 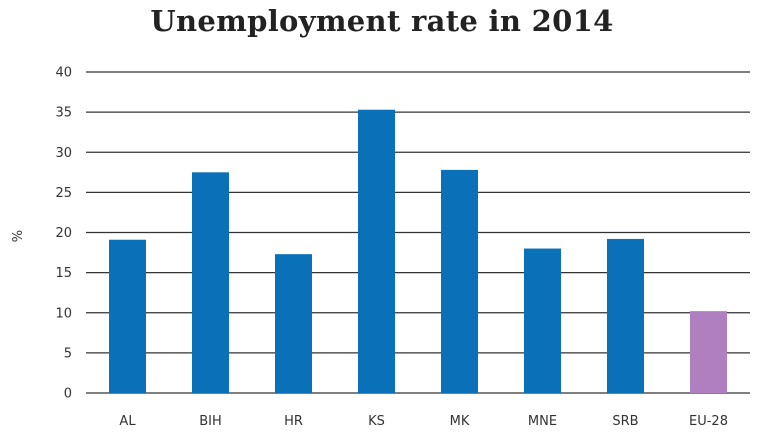 What do you see at coordinates (382, 21) in the screenshot?
I see `chart-title: Unemployment rate in 2014` at bounding box center [382, 21].